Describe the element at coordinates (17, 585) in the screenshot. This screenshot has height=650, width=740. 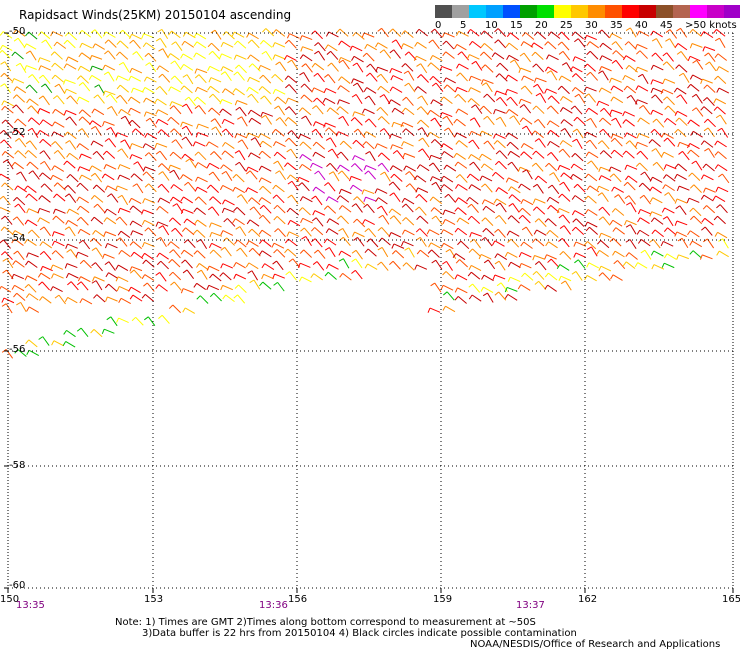
I see `lat-label-60: -60` at that location.